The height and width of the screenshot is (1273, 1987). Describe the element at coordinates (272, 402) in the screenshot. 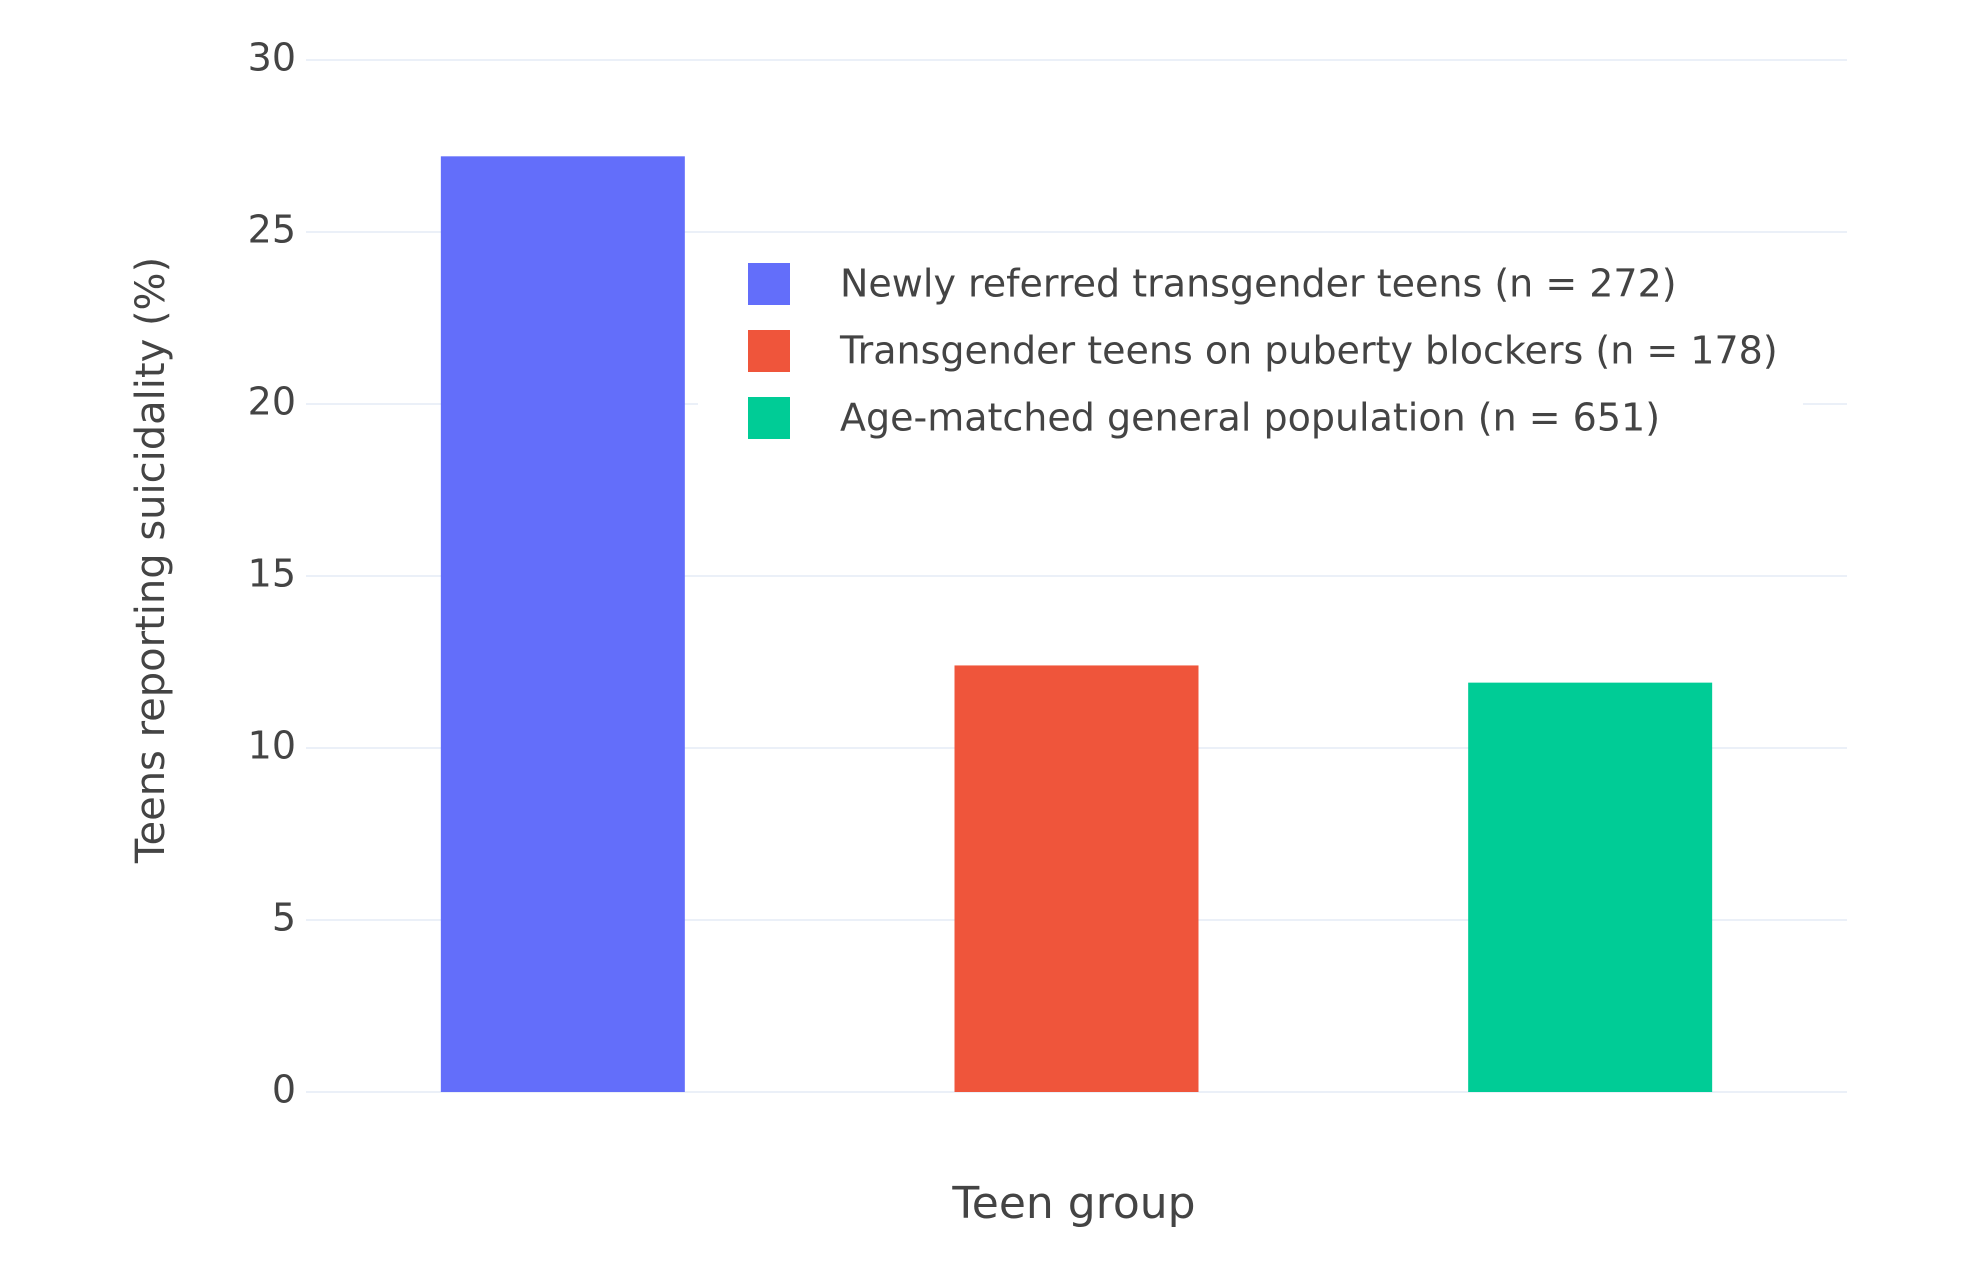

I see `y-tick-label: 20` at that location.